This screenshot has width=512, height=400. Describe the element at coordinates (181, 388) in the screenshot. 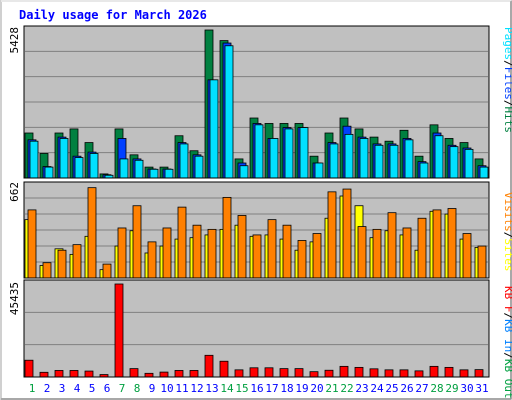

I see `x-tick-label-day-11: 11` at that location.